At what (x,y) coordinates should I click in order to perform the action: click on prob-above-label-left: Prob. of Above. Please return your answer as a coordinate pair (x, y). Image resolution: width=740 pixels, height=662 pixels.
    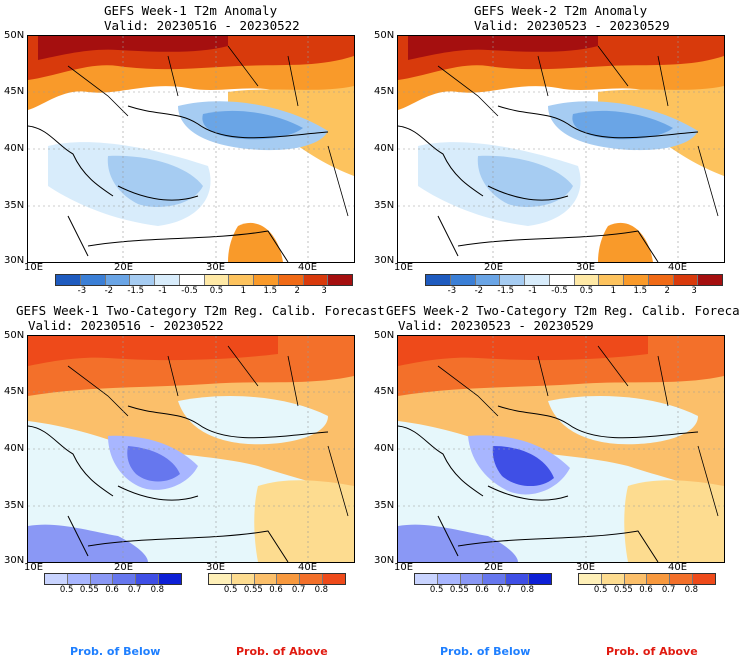
    Looking at the image, I should click on (282, 651).